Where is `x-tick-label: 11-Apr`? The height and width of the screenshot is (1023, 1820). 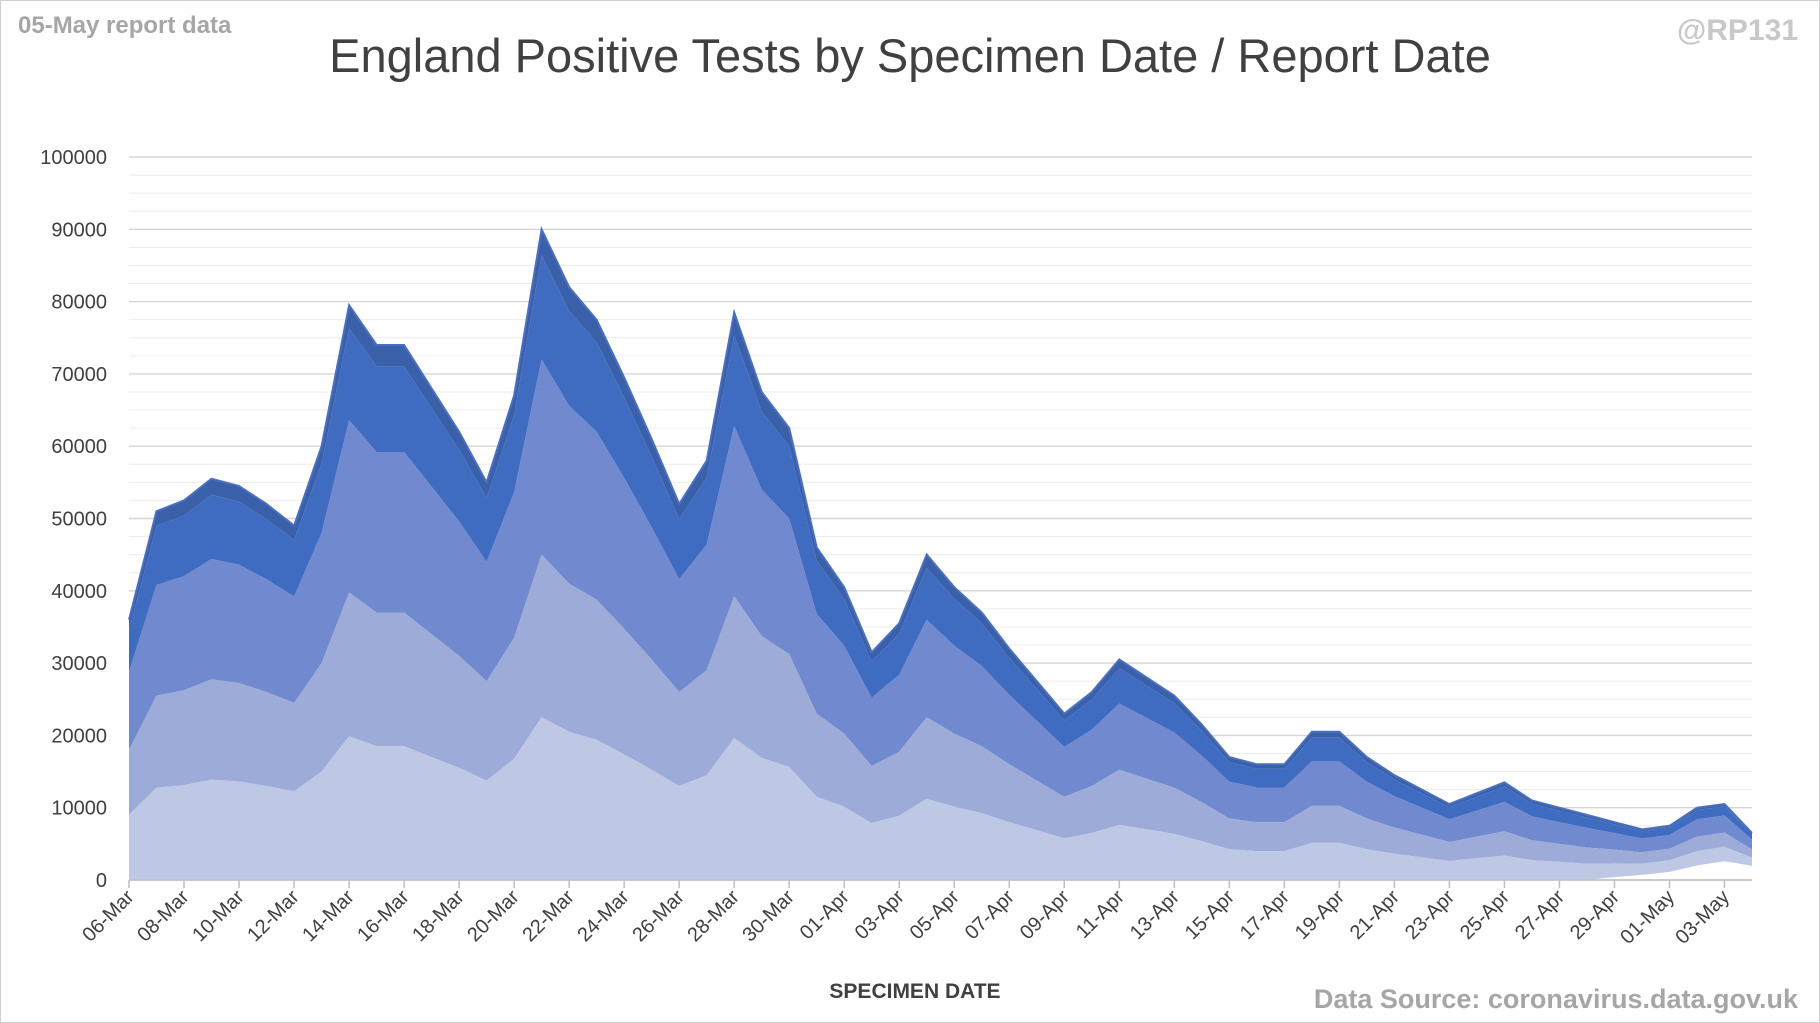 x-tick-label: 11-Apr is located at coordinates (1100, 914).